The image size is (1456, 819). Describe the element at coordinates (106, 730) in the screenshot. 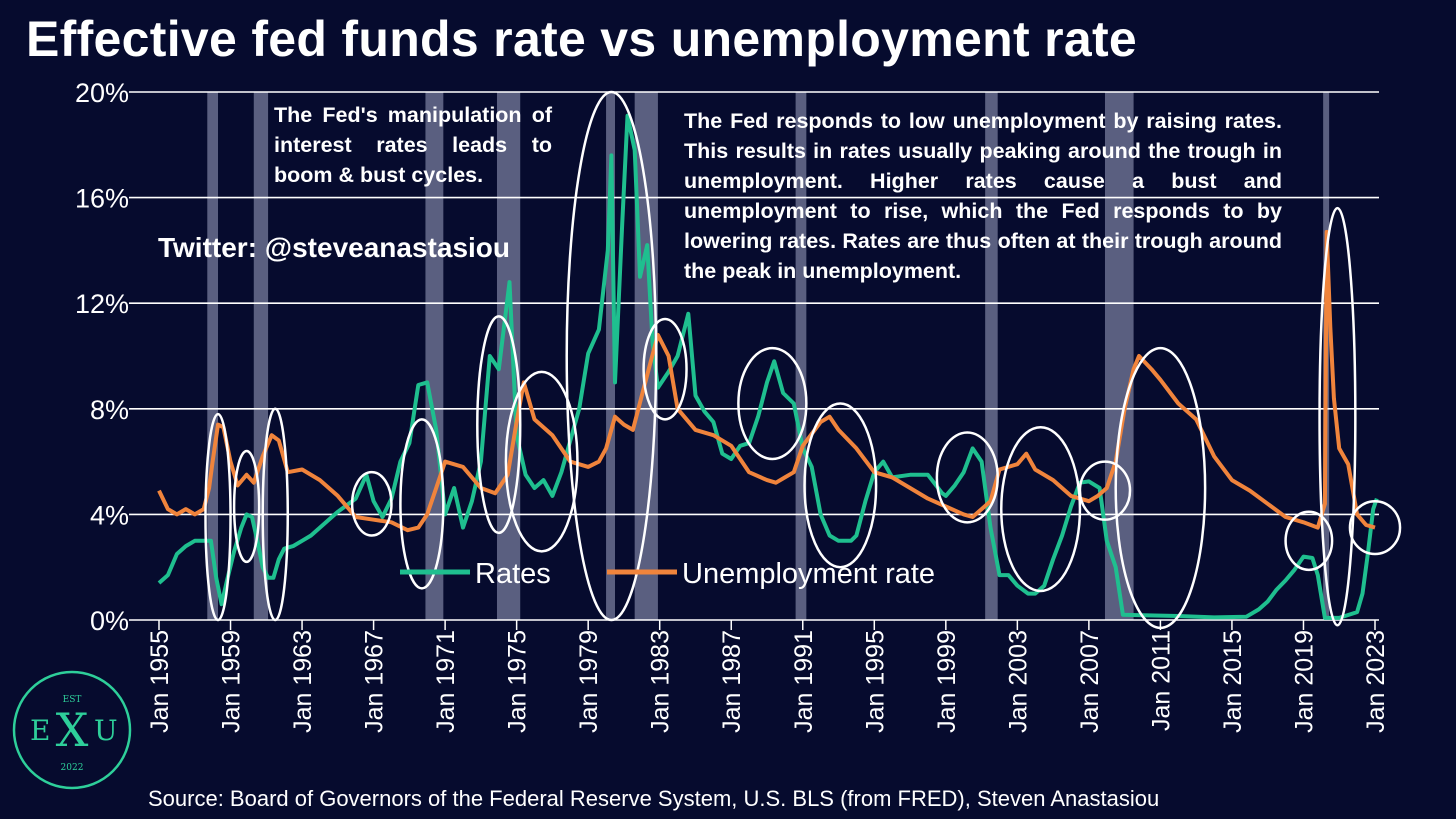

I see `logo-letter-u: U` at that location.